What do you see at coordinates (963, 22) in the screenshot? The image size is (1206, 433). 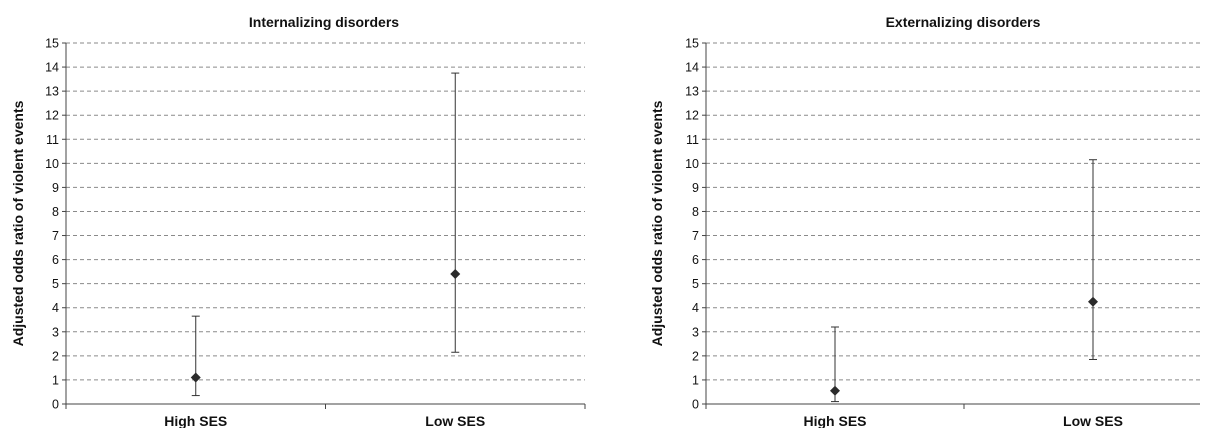 I see `chart-title: Externalizing disorders` at bounding box center [963, 22].